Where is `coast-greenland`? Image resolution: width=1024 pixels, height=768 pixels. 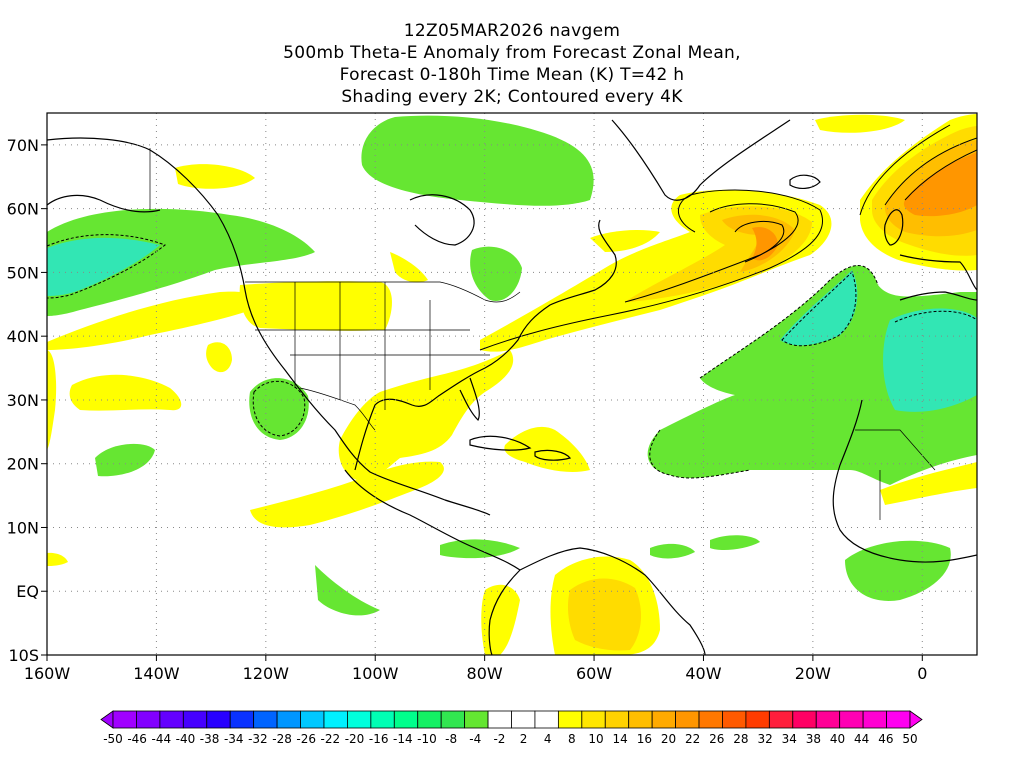 coast-greenland is located at coordinates (701, 160).